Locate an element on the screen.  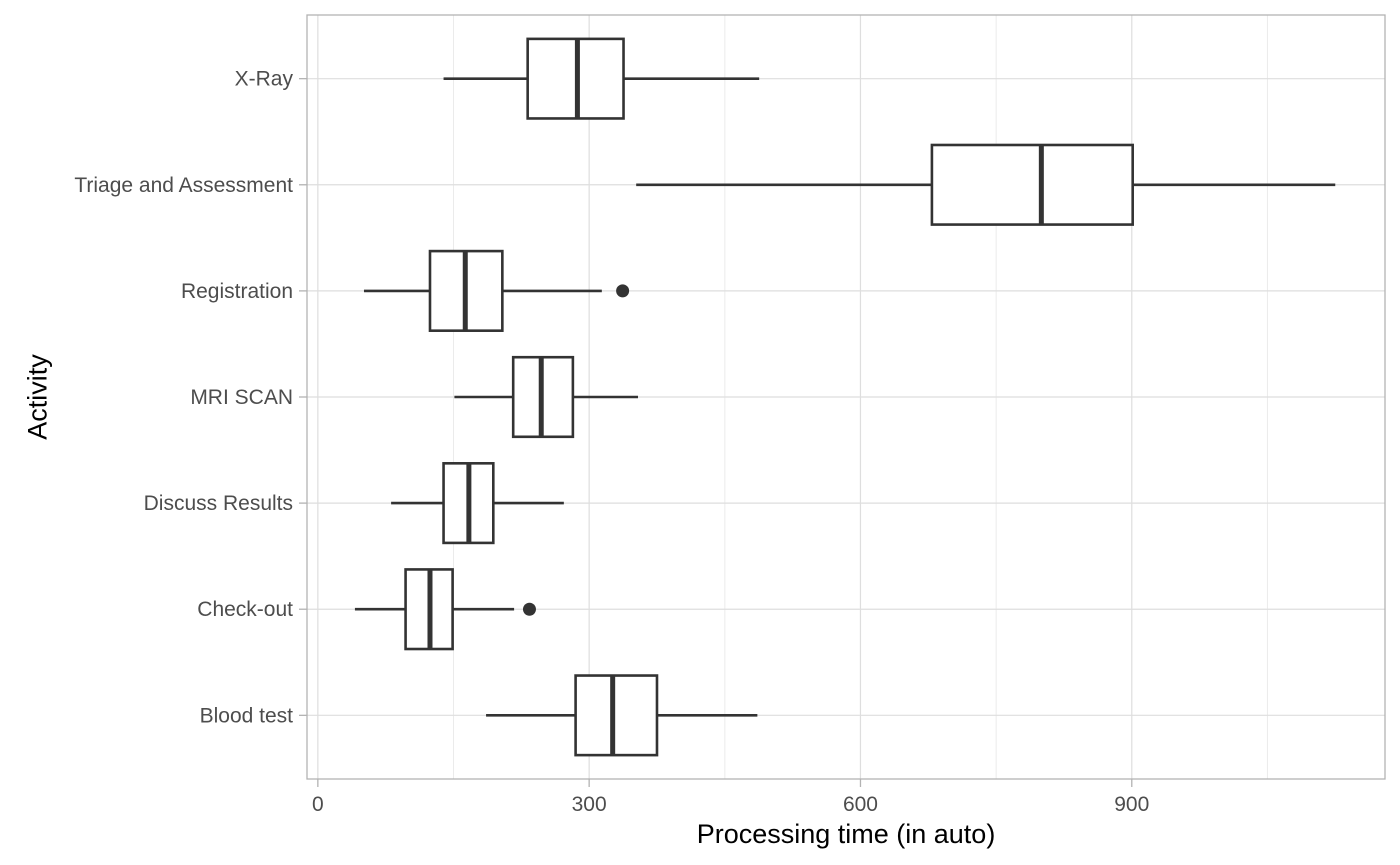
x-tick-label: 0 is located at coordinates (318, 804).